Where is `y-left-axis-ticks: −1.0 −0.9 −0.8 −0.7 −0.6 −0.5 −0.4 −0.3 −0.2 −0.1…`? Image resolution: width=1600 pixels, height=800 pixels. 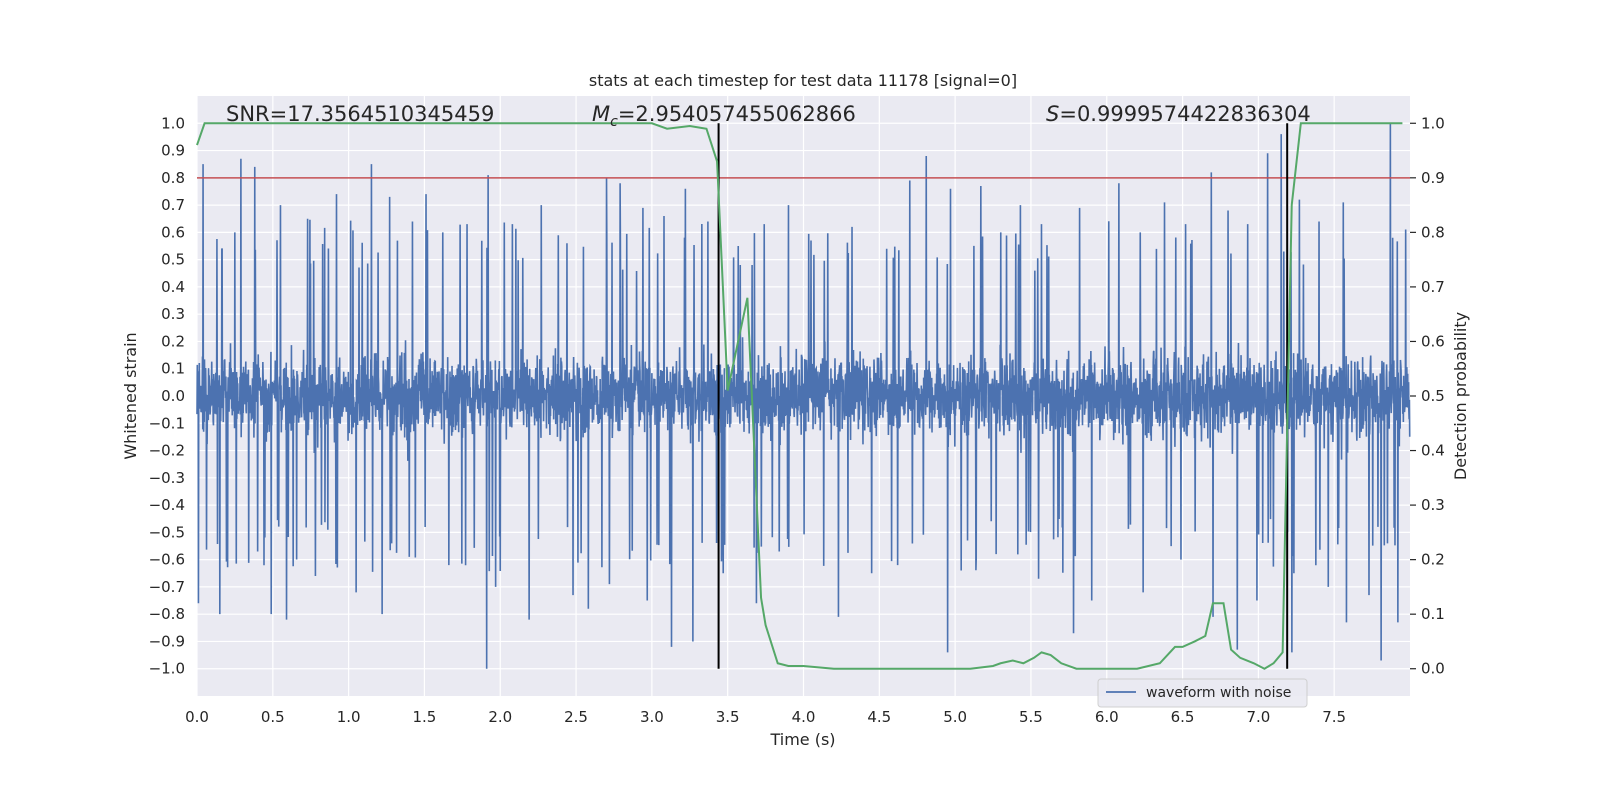
y-left-axis-ticks: −1.0 −0.9 −0.8 −0.7 −0.6 −0.5 −0.4 −0.3 −0.2 −0.1… is located at coordinates (167, 395).